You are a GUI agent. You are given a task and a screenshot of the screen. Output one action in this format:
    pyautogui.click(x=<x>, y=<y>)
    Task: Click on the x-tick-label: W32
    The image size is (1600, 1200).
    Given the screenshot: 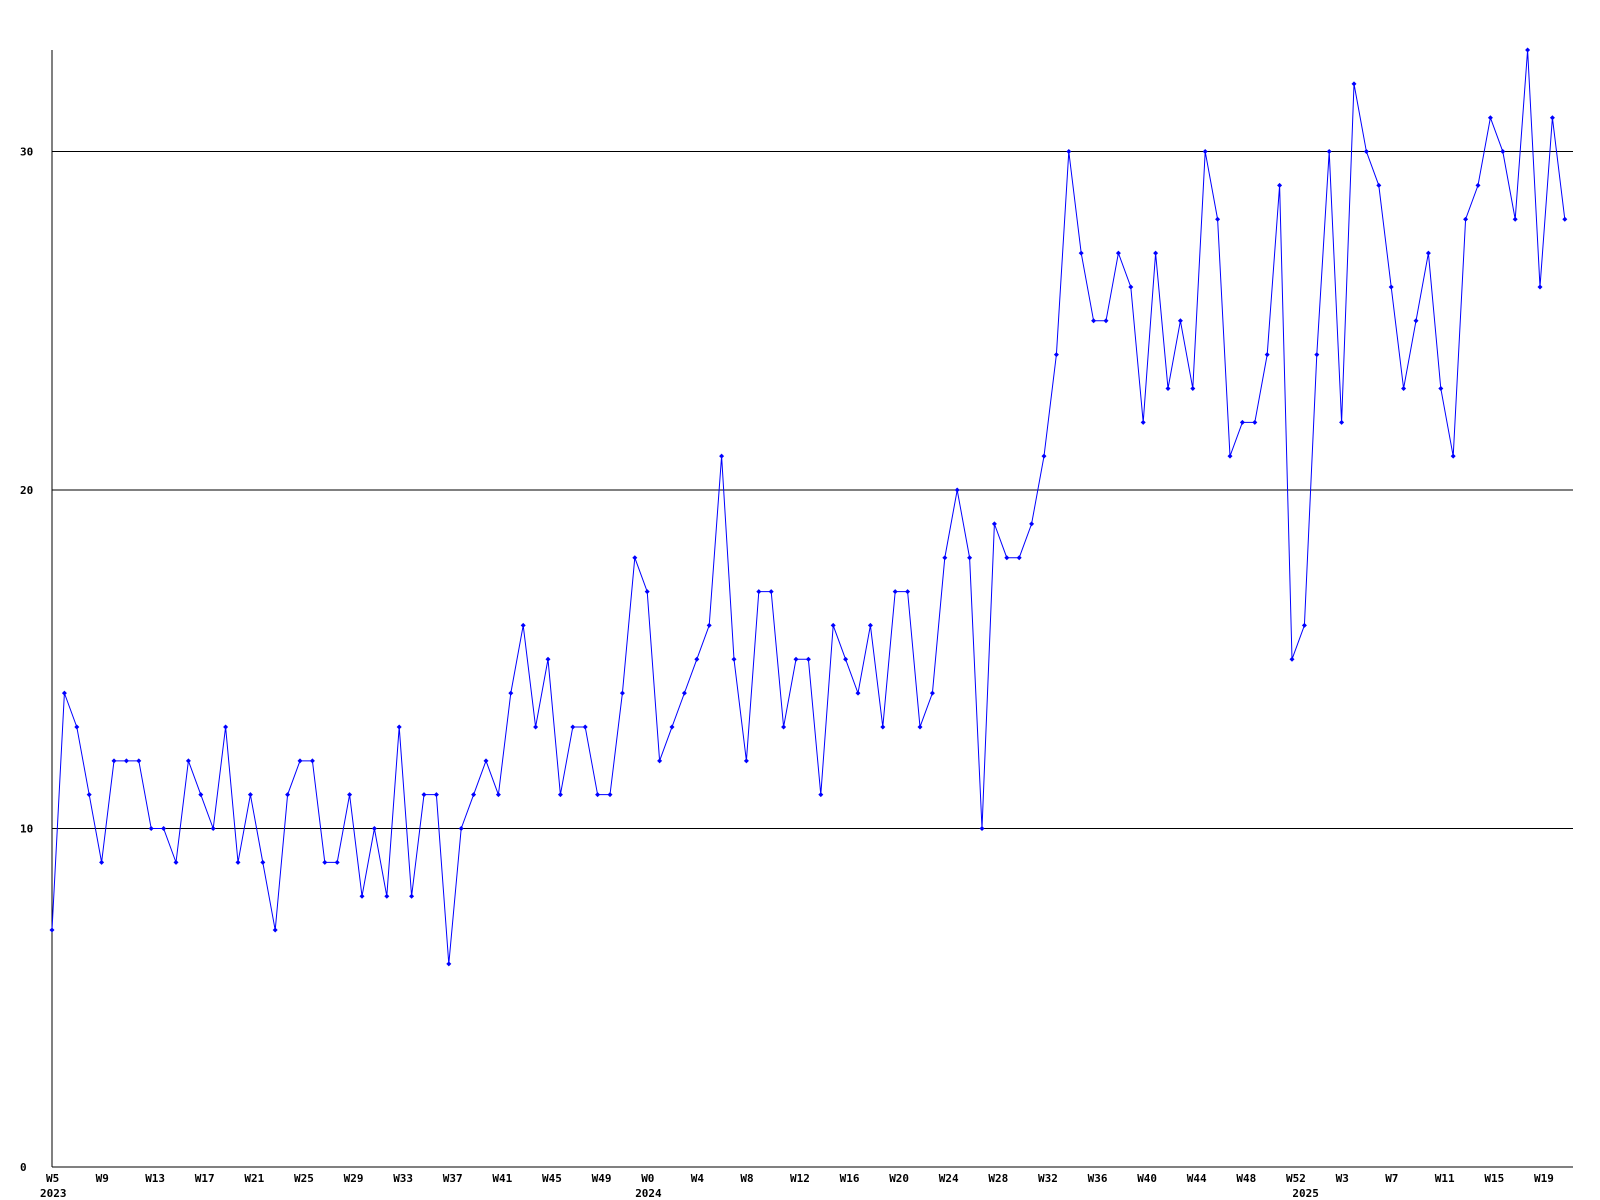 What is the action you would take?
    pyautogui.click(x=1048, y=1178)
    